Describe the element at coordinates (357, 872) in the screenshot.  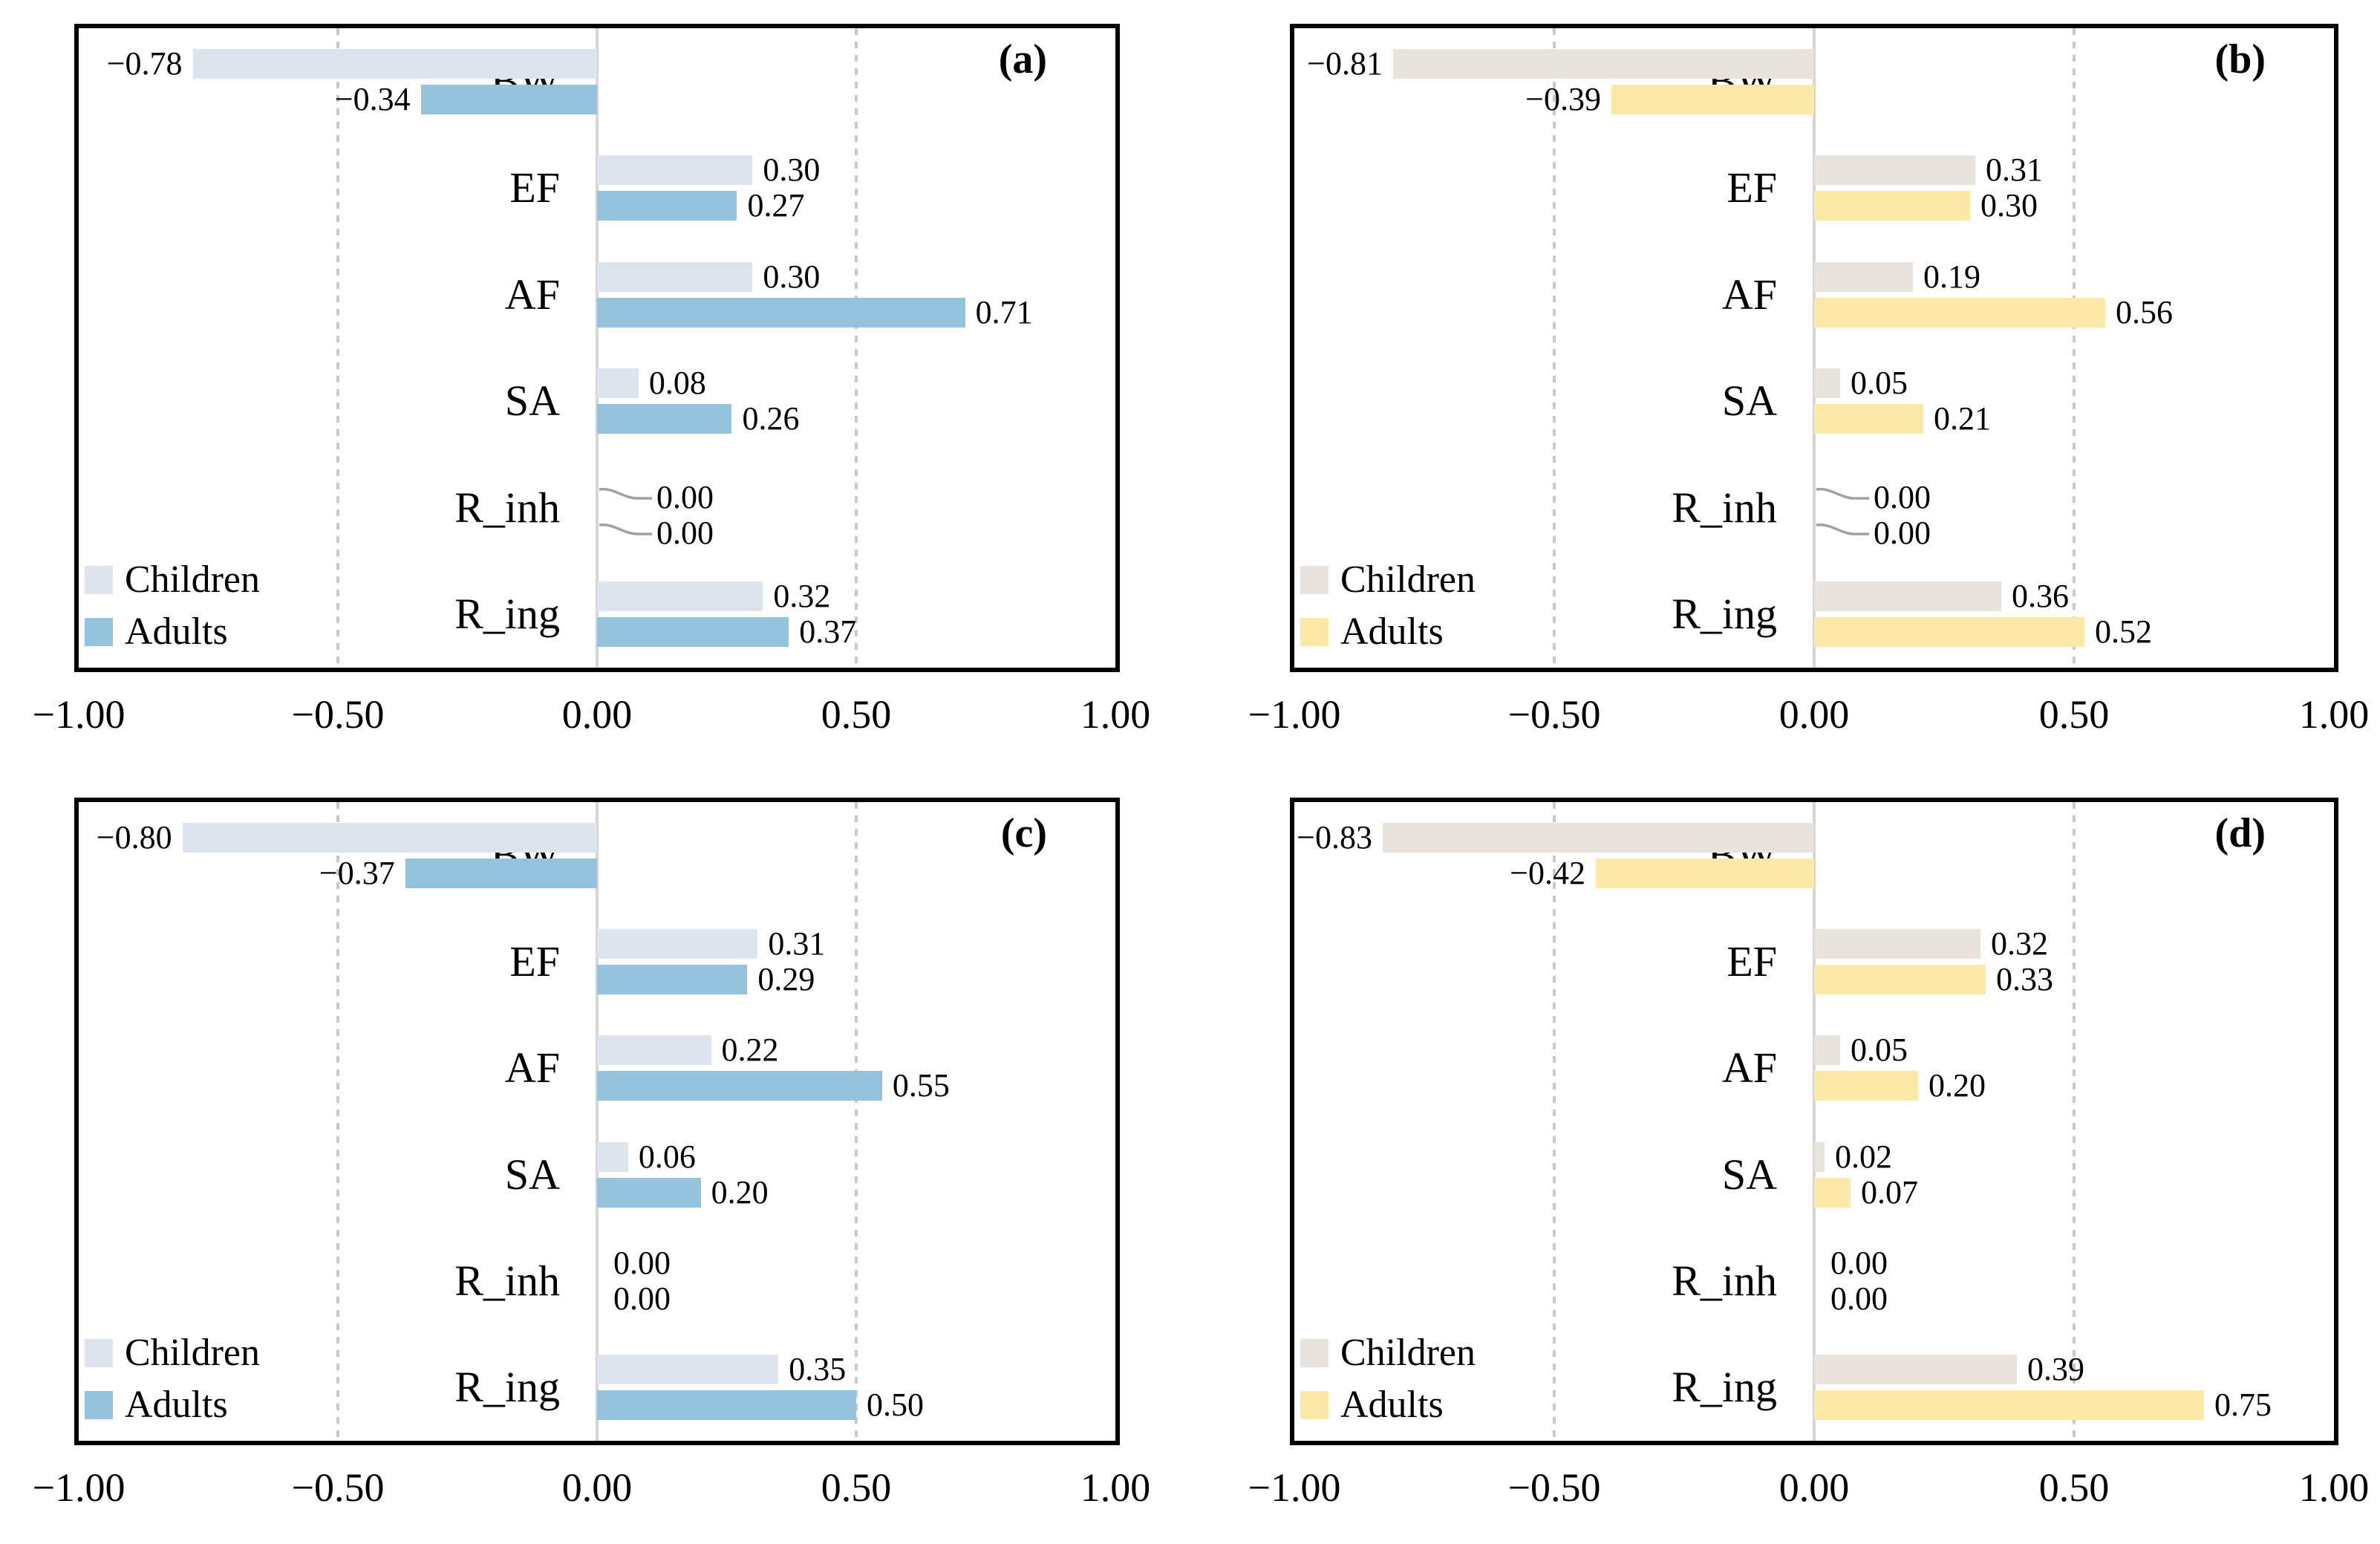
I see `value-label-adults-BW: −0.37` at that location.